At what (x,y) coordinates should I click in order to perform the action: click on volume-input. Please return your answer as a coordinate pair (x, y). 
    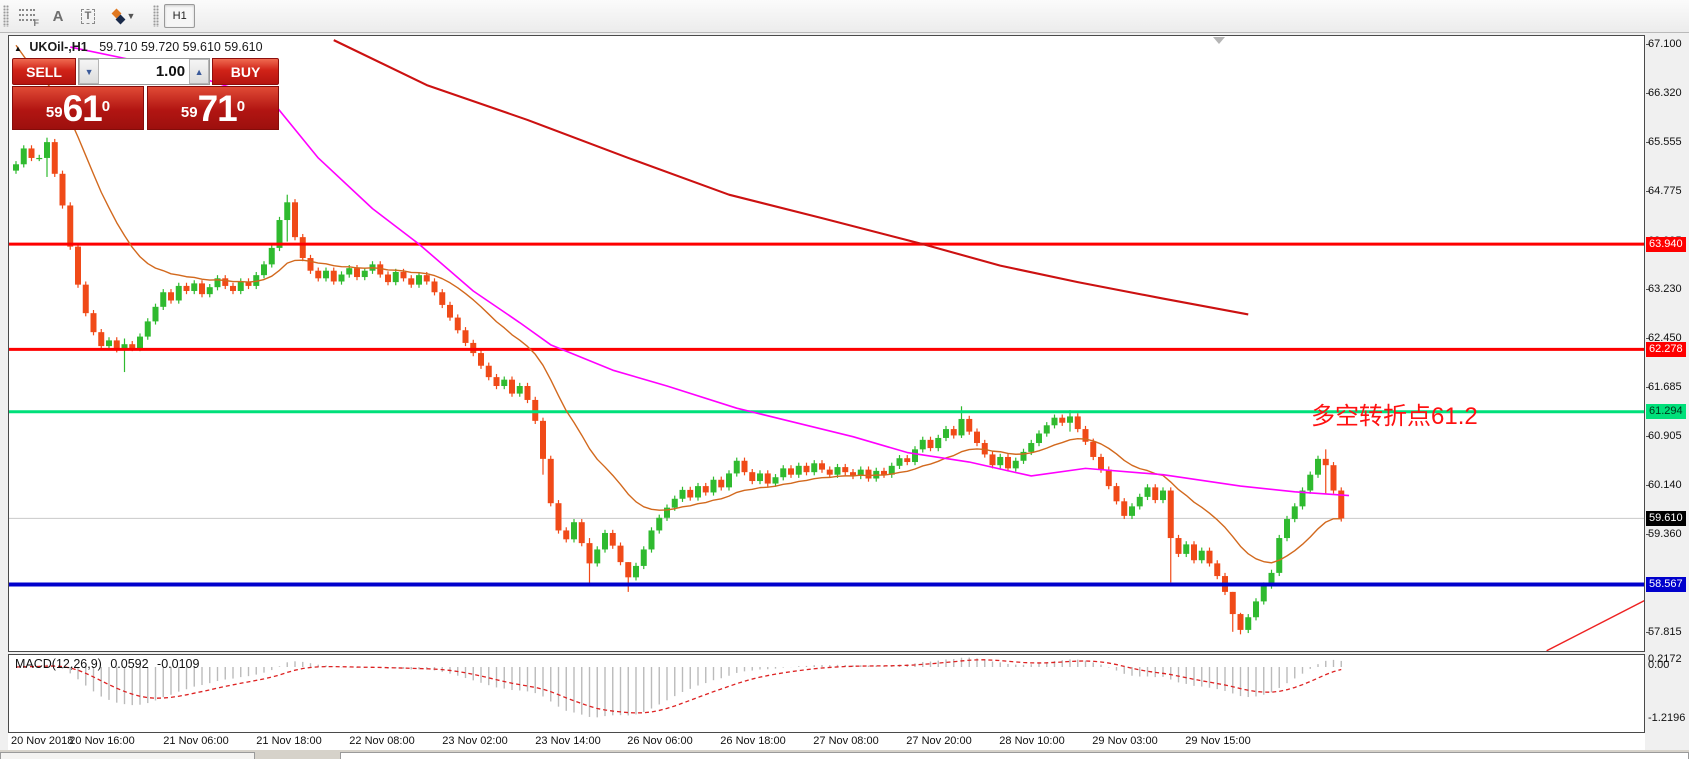
    Looking at the image, I should click on (144, 71).